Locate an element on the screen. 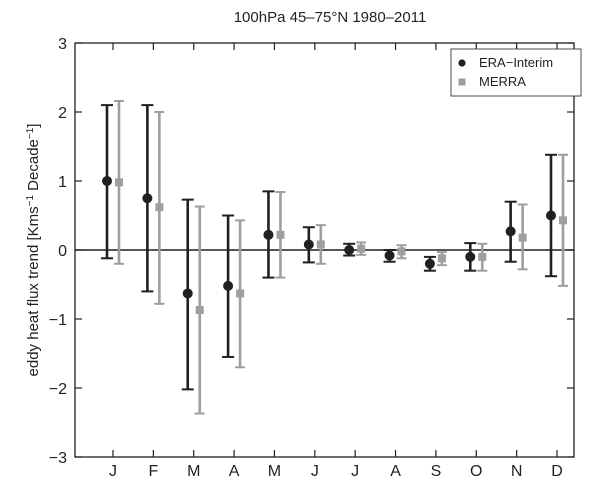 This screenshot has height=486, width=589. y-tick-label: 2 is located at coordinates (62, 113).